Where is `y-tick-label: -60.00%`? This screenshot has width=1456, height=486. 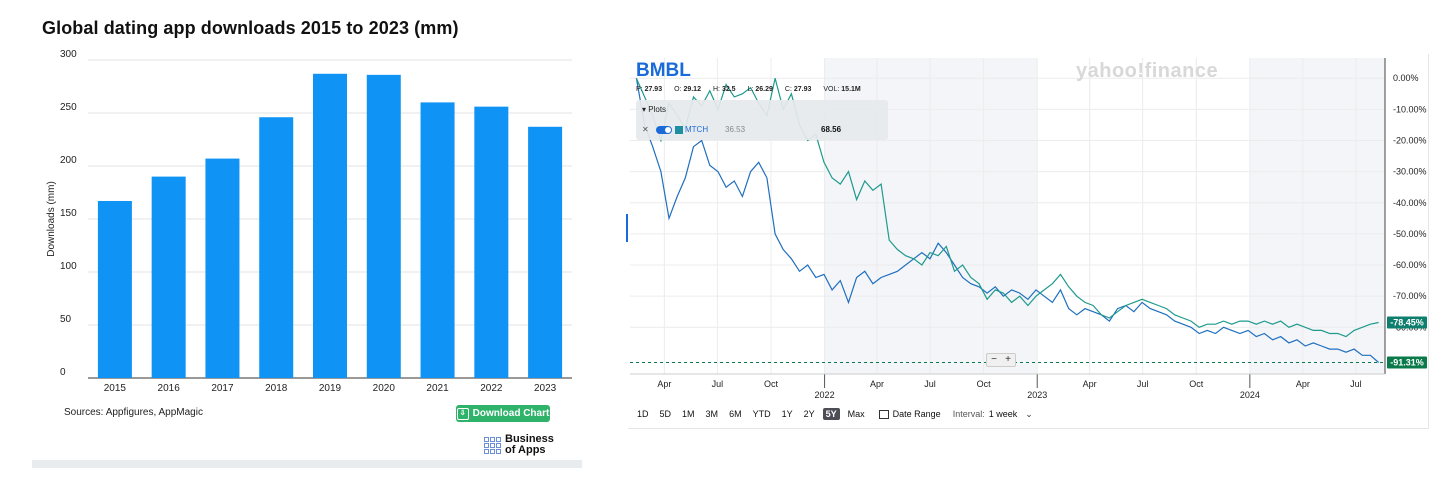
y-tick-label: -60.00% is located at coordinates (1410, 265).